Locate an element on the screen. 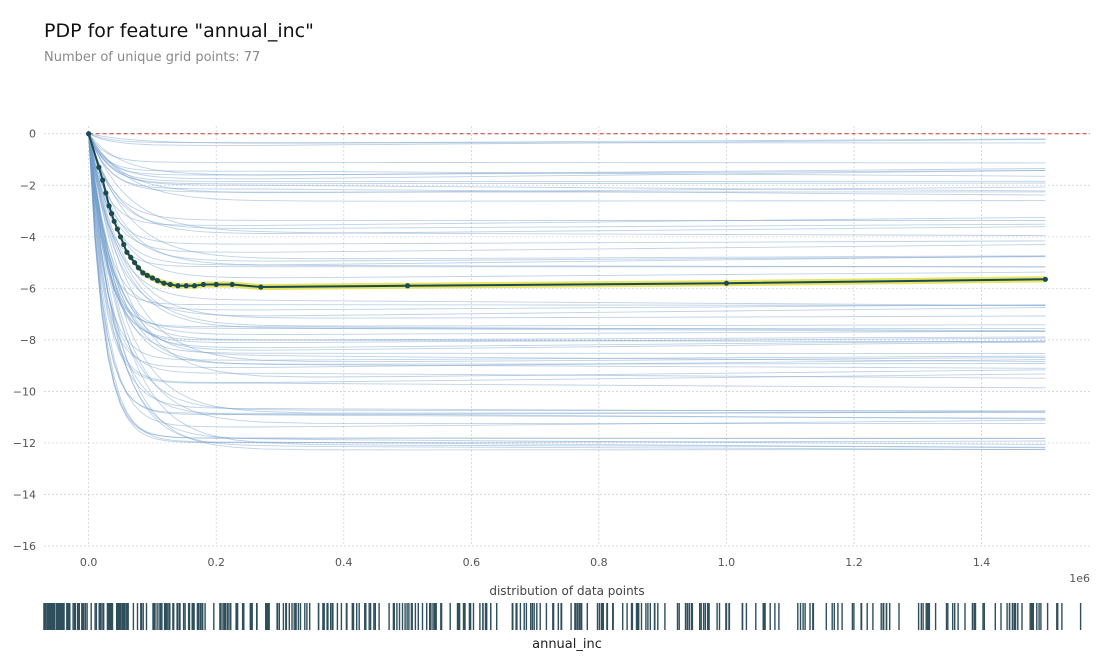  y-tick-label: −6 is located at coordinates (28, 288).